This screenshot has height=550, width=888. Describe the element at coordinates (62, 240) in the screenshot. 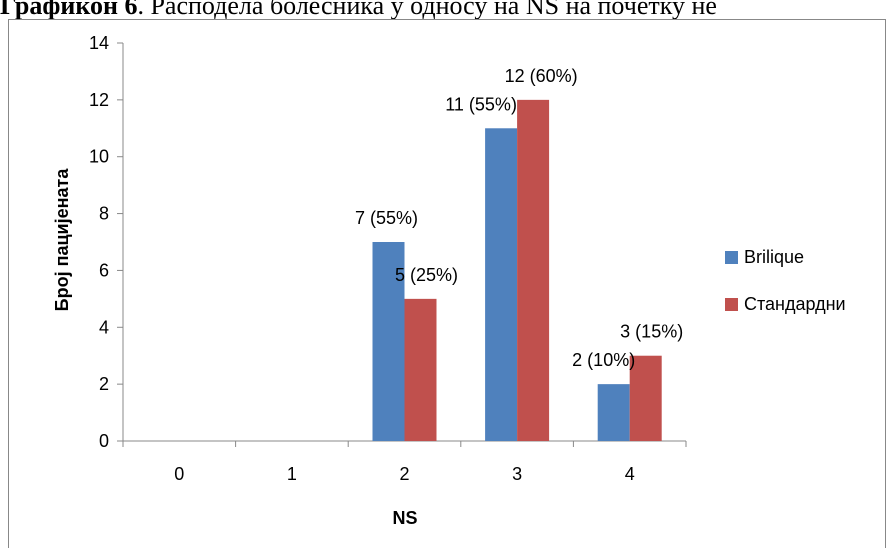

I see `y-axis-title: Број пацијената` at that location.